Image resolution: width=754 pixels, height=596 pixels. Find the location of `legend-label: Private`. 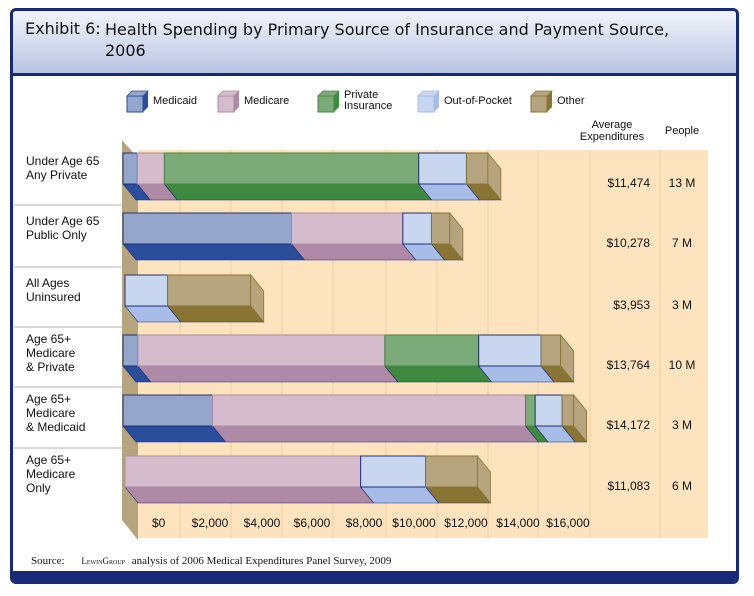

legend-label: Private is located at coordinates (361, 95).